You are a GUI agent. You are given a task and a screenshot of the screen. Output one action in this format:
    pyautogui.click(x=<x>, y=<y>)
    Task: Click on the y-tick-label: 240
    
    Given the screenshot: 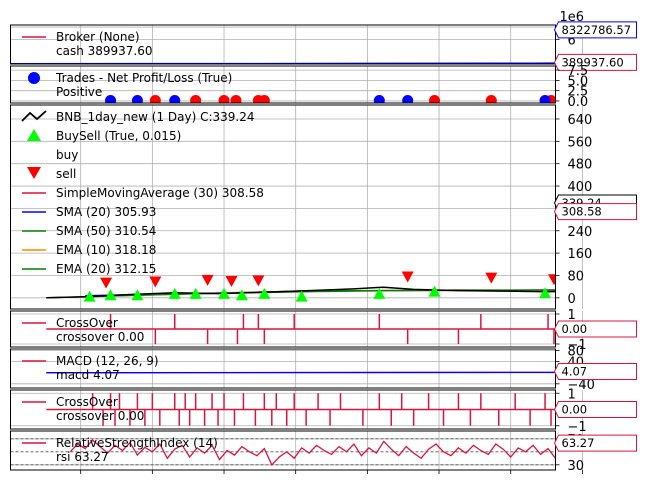 What is the action you would take?
    pyautogui.click(x=580, y=232)
    